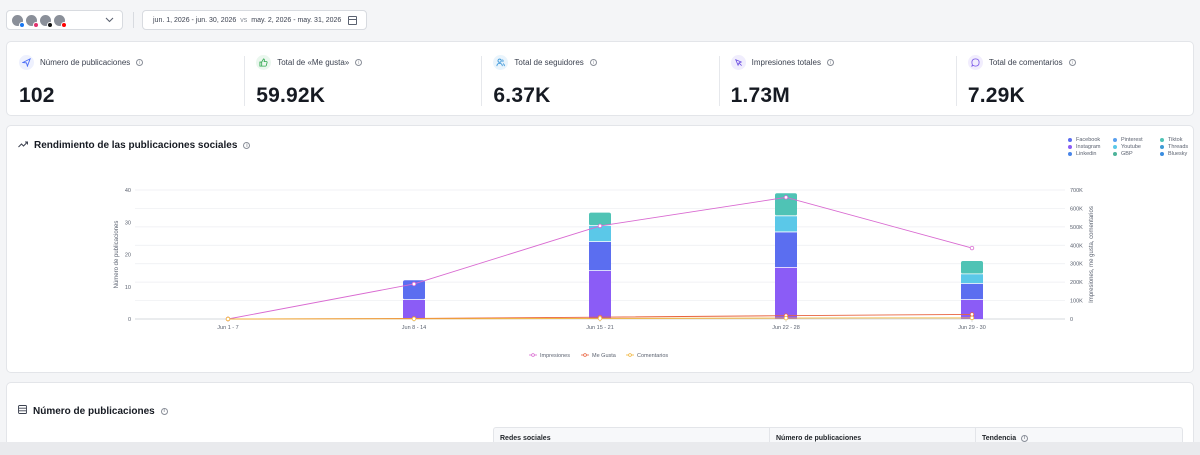 The width and height of the screenshot is (1200, 455). What do you see at coordinates (195, 20) in the screenshot?
I see `current-date-range: jun. 1, 2026 - jun. 30, 2026` at bounding box center [195, 20].